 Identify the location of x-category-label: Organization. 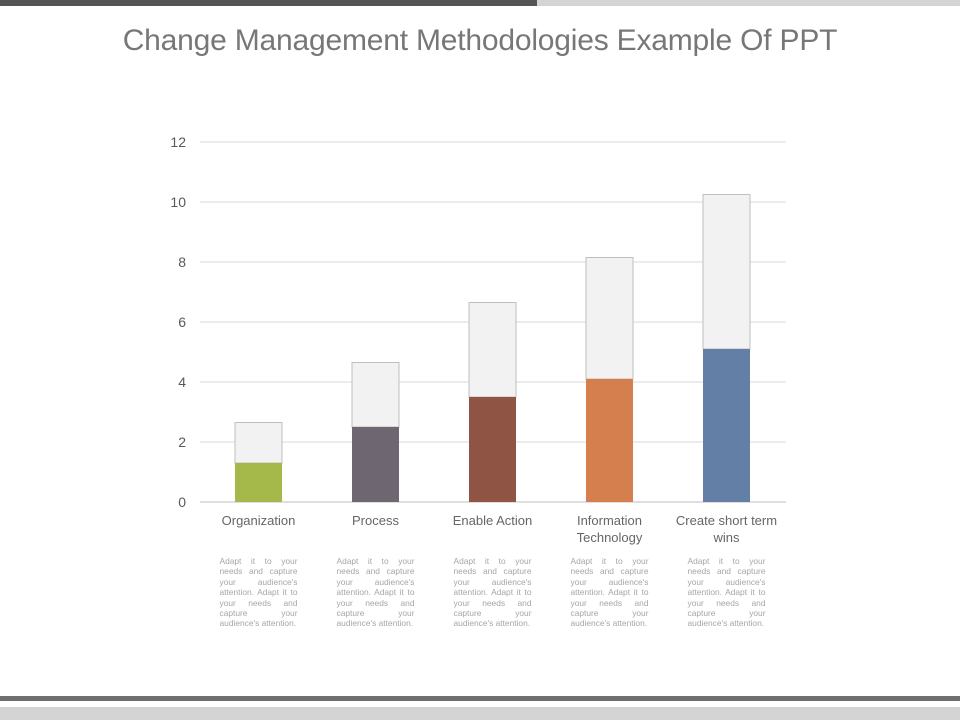
(258, 520).